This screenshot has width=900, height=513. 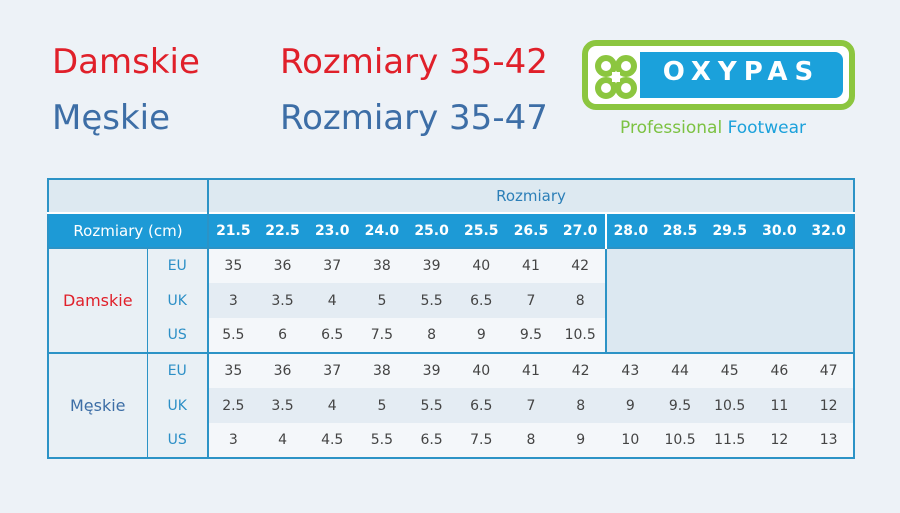 What do you see at coordinates (128, 196) in the screenshot?
I see `table-title-spacer` at bounding box center [128, 196].